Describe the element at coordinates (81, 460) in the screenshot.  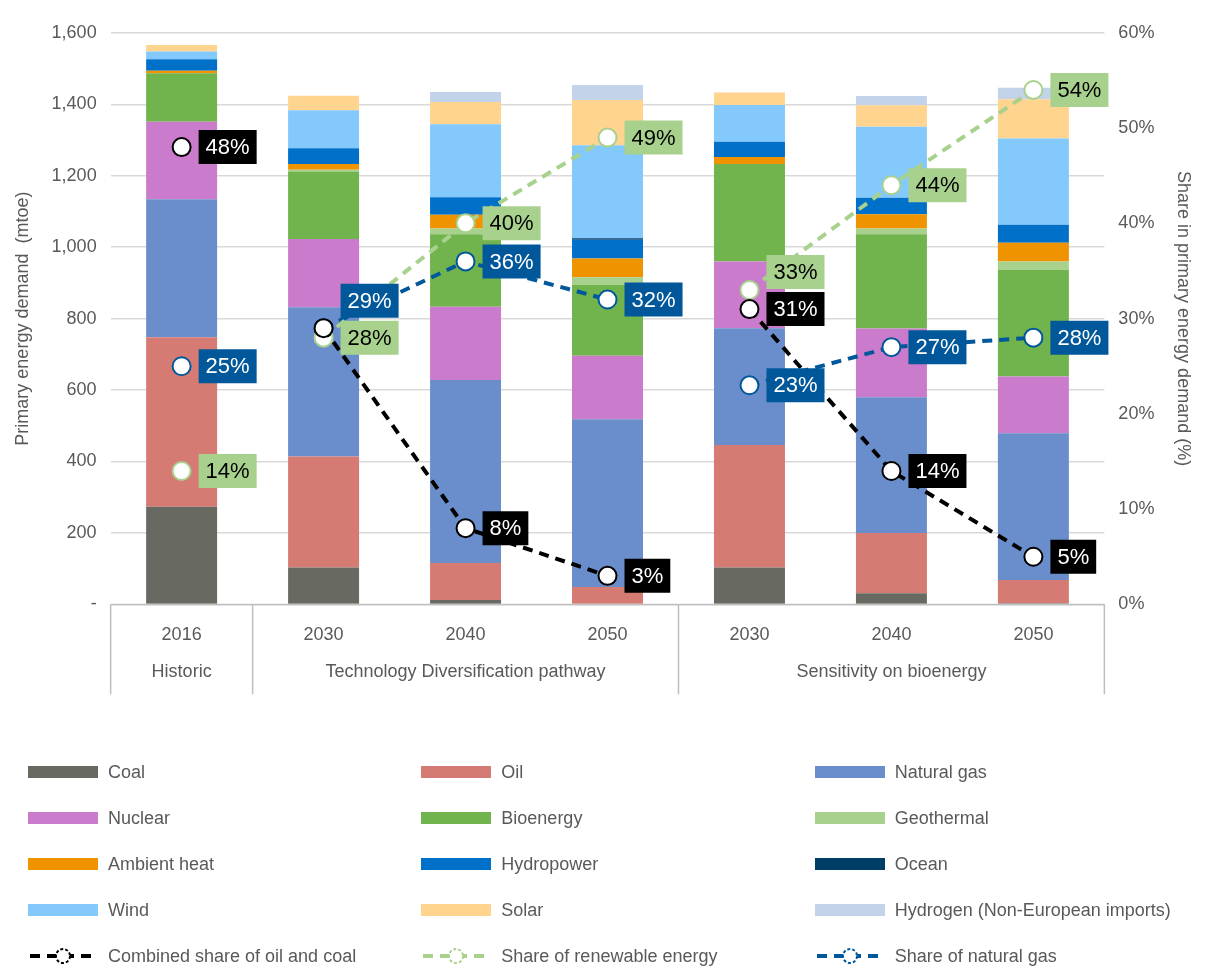
I see `y-tick-label: 400` at that location.